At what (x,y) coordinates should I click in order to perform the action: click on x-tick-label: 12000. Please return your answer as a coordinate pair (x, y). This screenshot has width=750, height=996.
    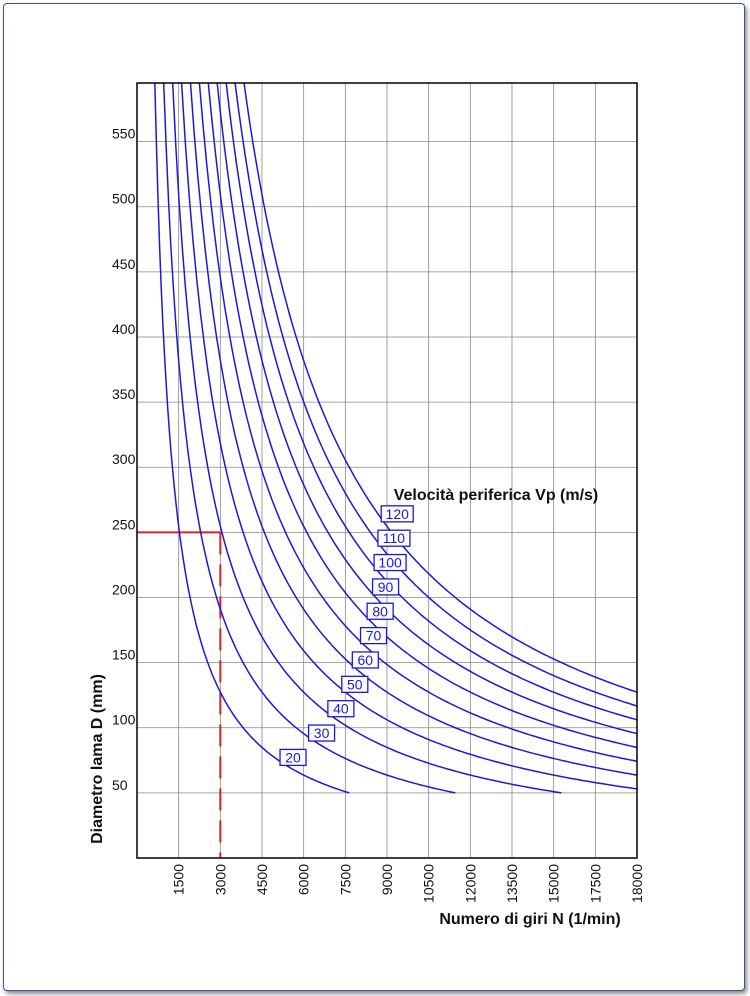
    Looking at the image, I should click on (470, 883).